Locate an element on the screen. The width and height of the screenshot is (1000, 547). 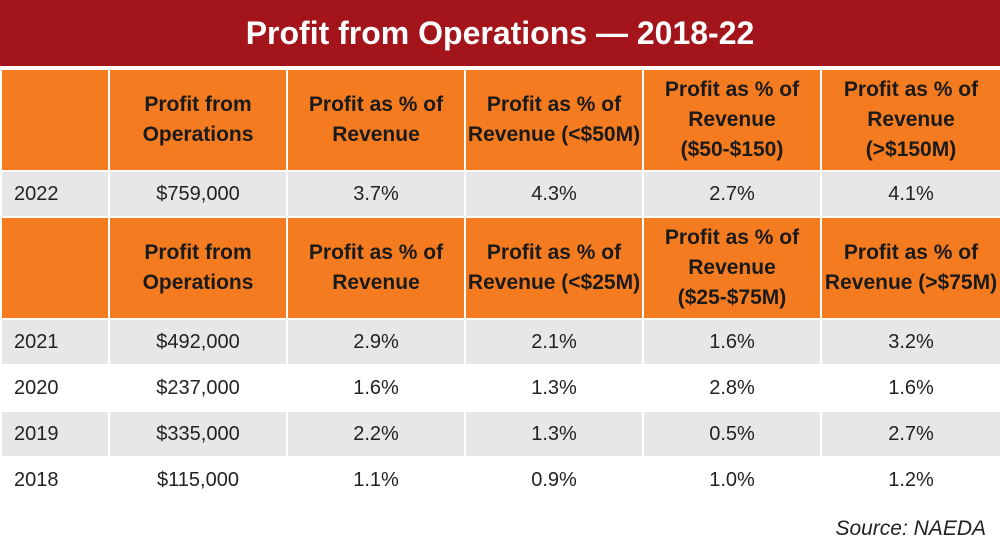
mid-dealer-cell: 2.8% is located at coordinates (732, 388).